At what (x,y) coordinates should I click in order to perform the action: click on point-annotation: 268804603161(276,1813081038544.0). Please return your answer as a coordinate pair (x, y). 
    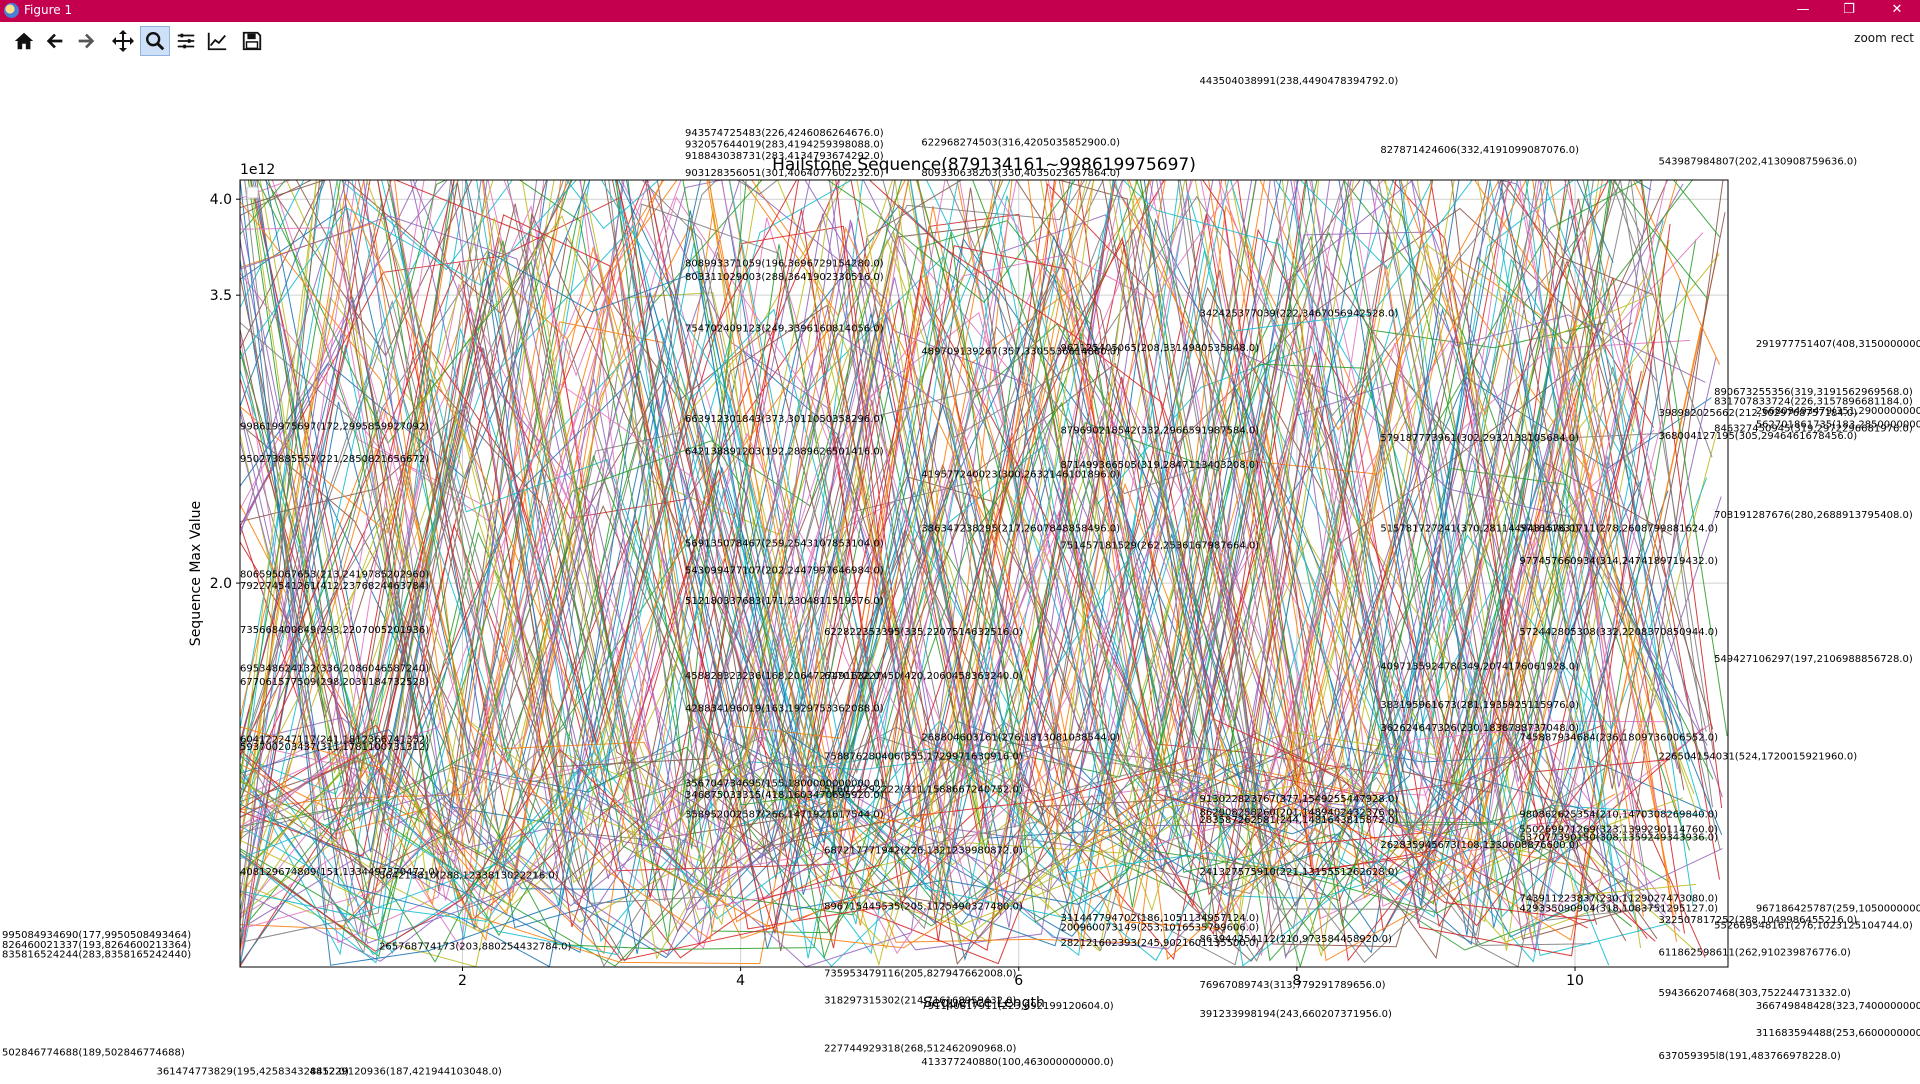
    Looking at the image, I should click on (1020, 737).